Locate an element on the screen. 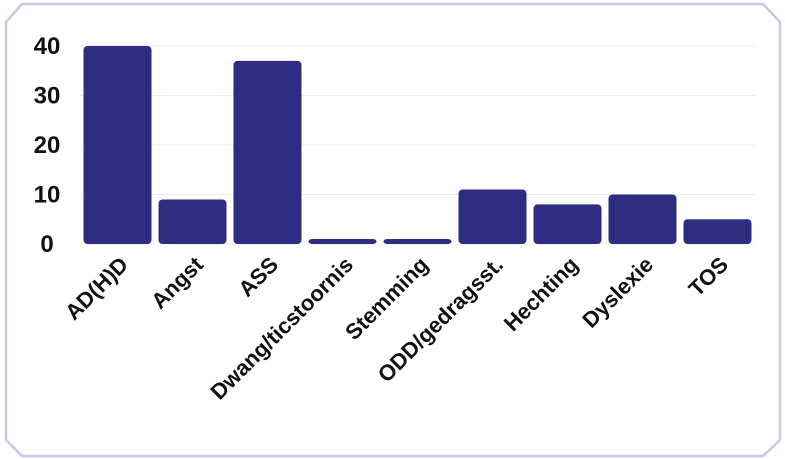 This screenshot has width=785, height=459. x-tick-label: TOS is located at coordinates (708, 276).